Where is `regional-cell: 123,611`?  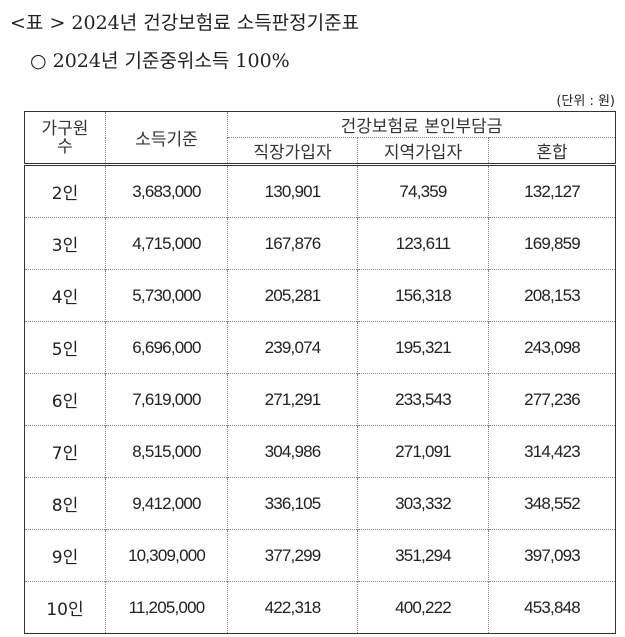 regional-cell: 123,611 is located at coordinates (423, 243).